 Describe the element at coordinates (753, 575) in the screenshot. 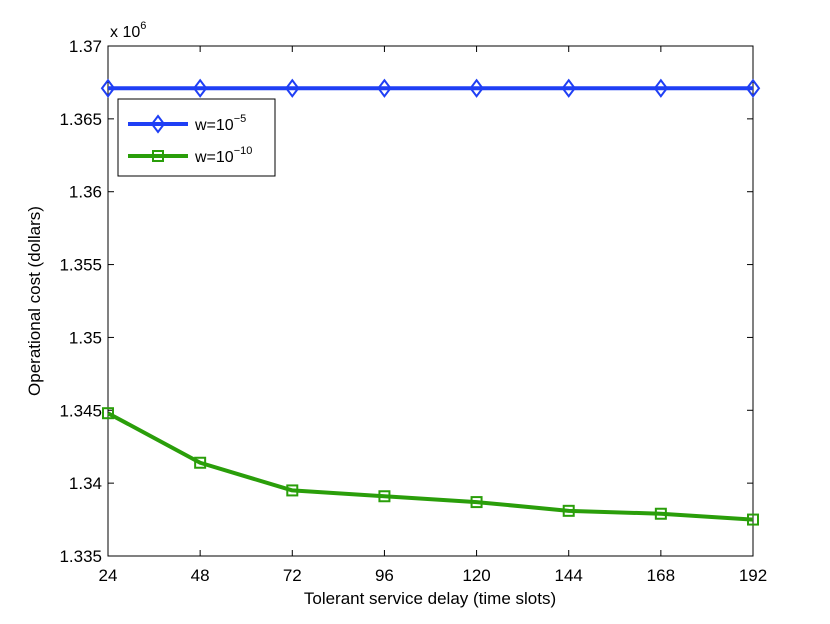

I see `x-tick-label: 192` at that location.